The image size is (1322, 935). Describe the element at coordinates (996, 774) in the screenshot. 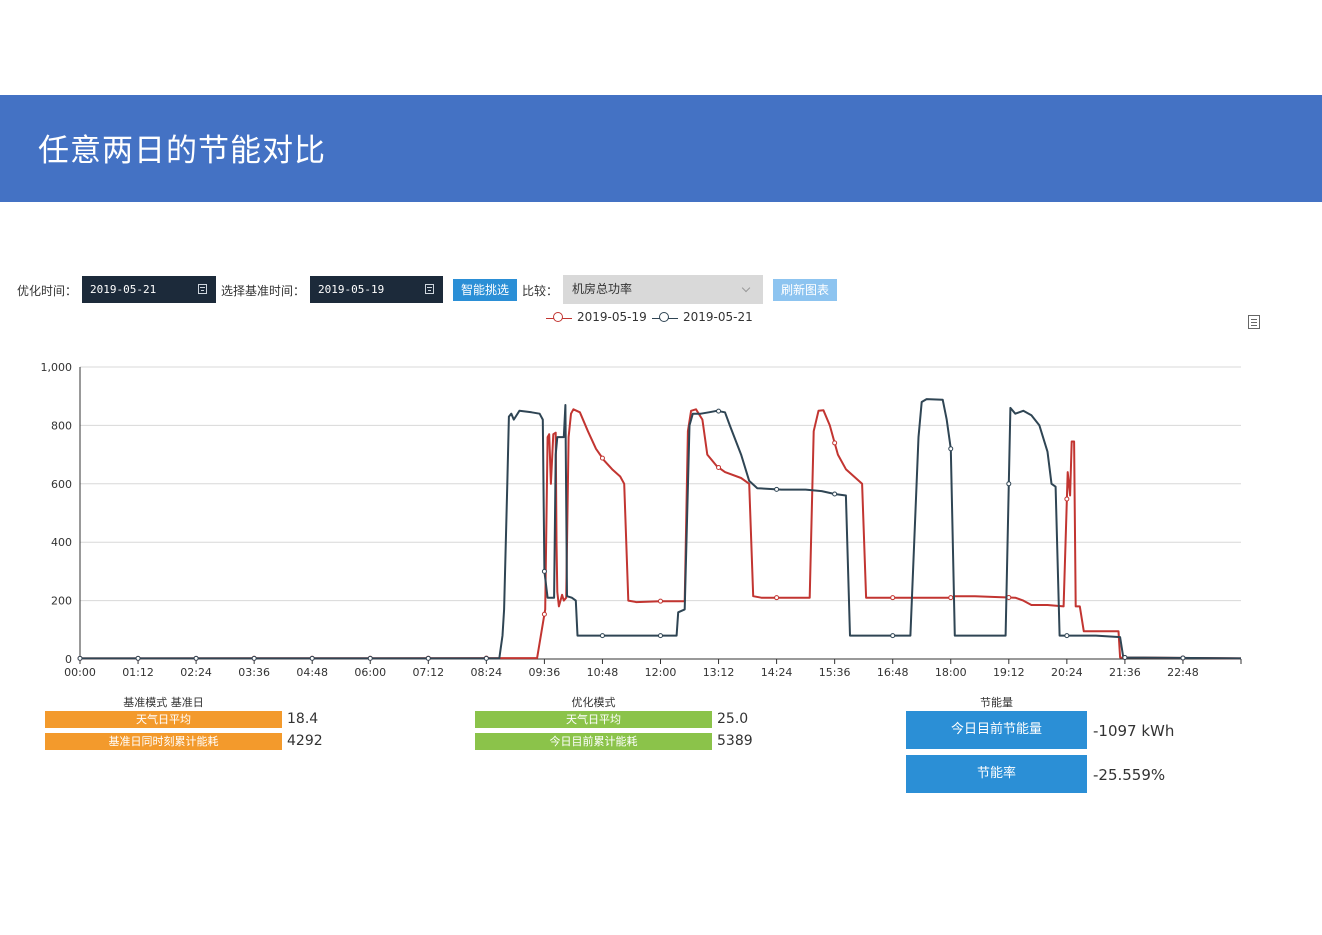

I see `saving-rate-label: 节能率` at that location.